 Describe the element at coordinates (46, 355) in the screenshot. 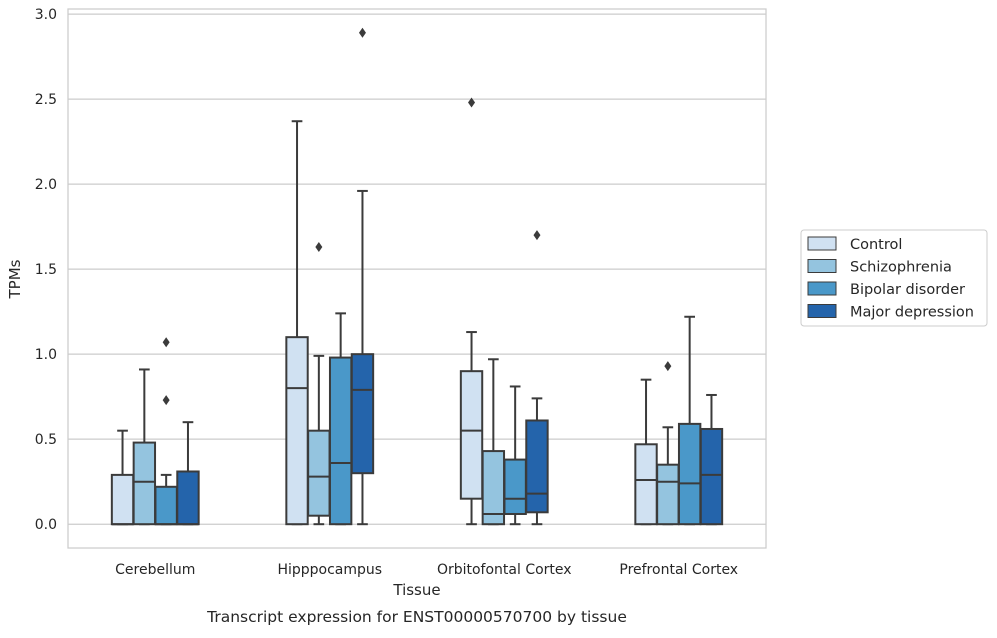

I see `y-tick-label: 1.0` at that location.